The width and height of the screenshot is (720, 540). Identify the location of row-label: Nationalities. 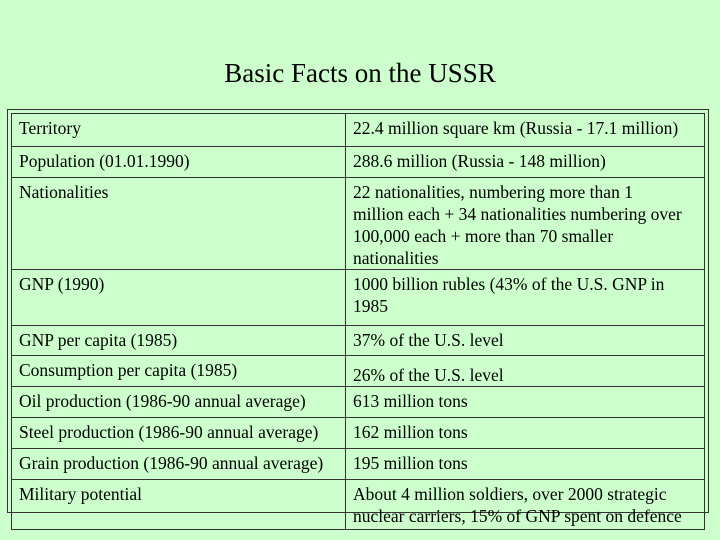
(178, 223).